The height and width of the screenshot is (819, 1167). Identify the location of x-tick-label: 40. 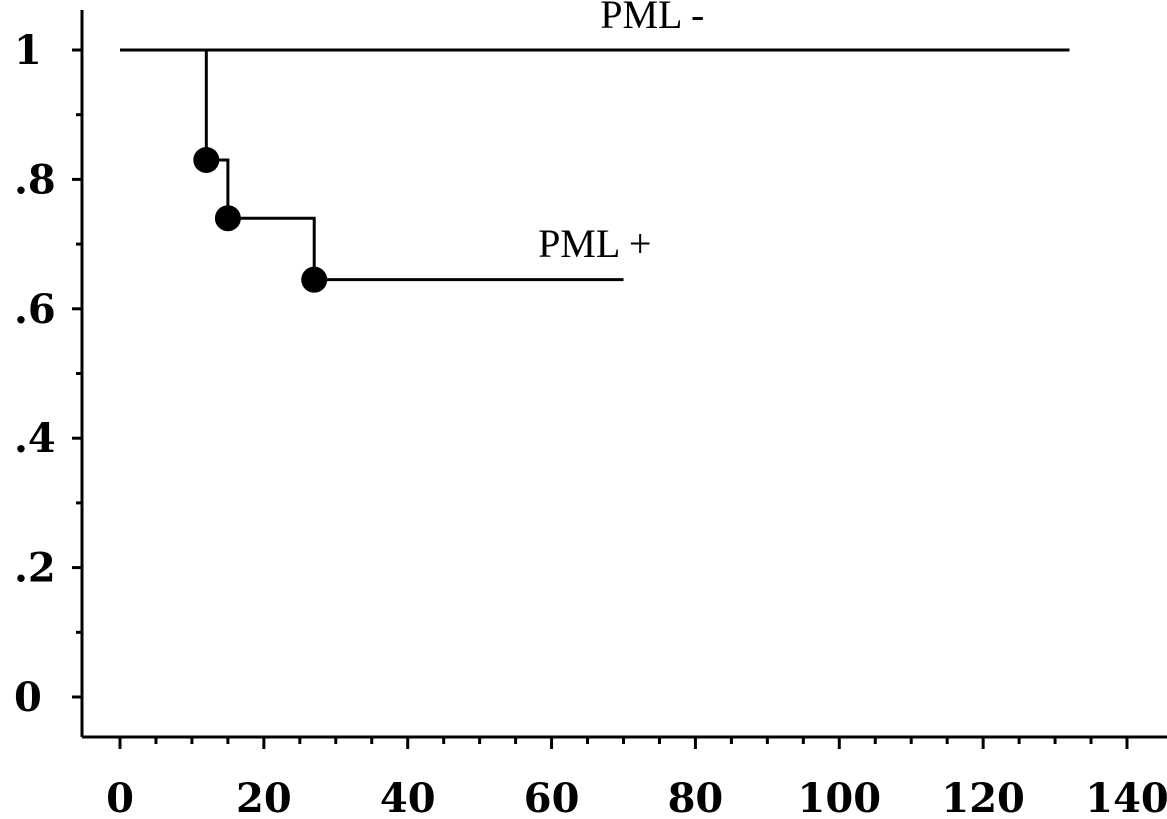
(408, 797).